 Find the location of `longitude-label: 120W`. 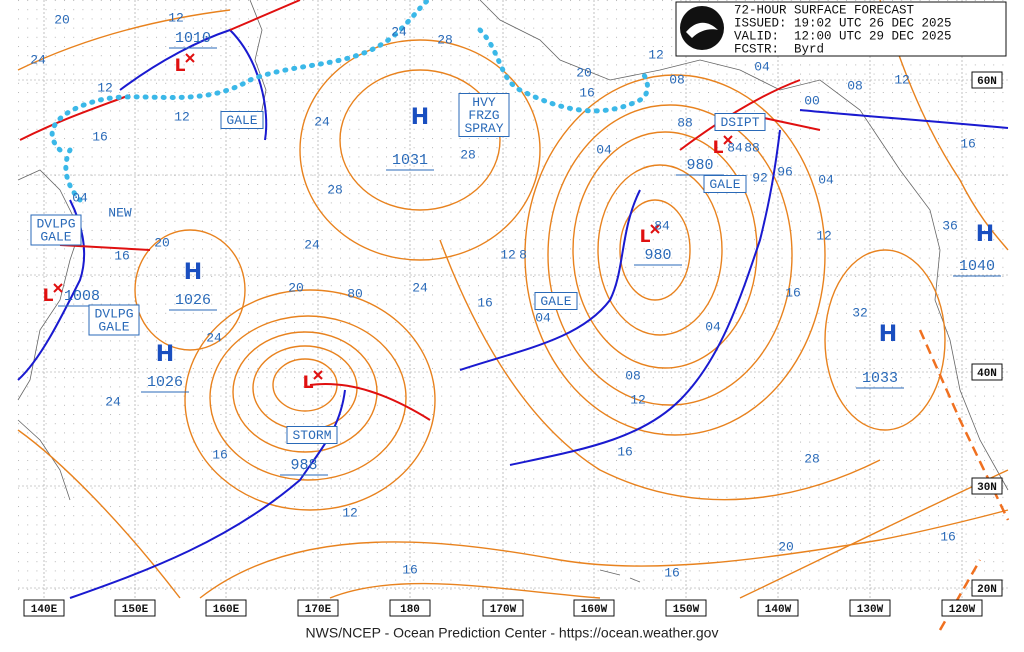

longitude-label: 120W is located at coordinates (962, 610).